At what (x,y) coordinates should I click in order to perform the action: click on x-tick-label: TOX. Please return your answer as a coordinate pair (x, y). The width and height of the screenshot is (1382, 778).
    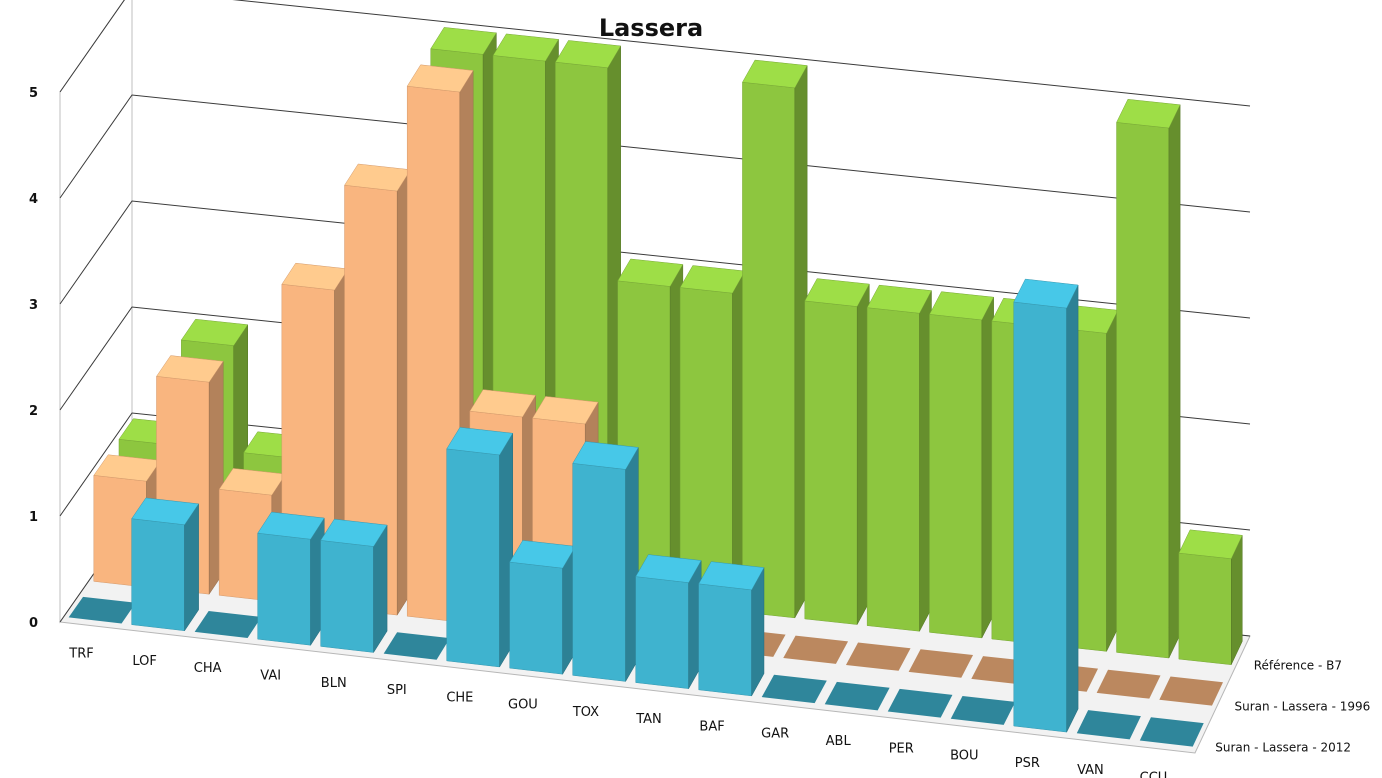
    Looking at the image, I should click on (585, 712).